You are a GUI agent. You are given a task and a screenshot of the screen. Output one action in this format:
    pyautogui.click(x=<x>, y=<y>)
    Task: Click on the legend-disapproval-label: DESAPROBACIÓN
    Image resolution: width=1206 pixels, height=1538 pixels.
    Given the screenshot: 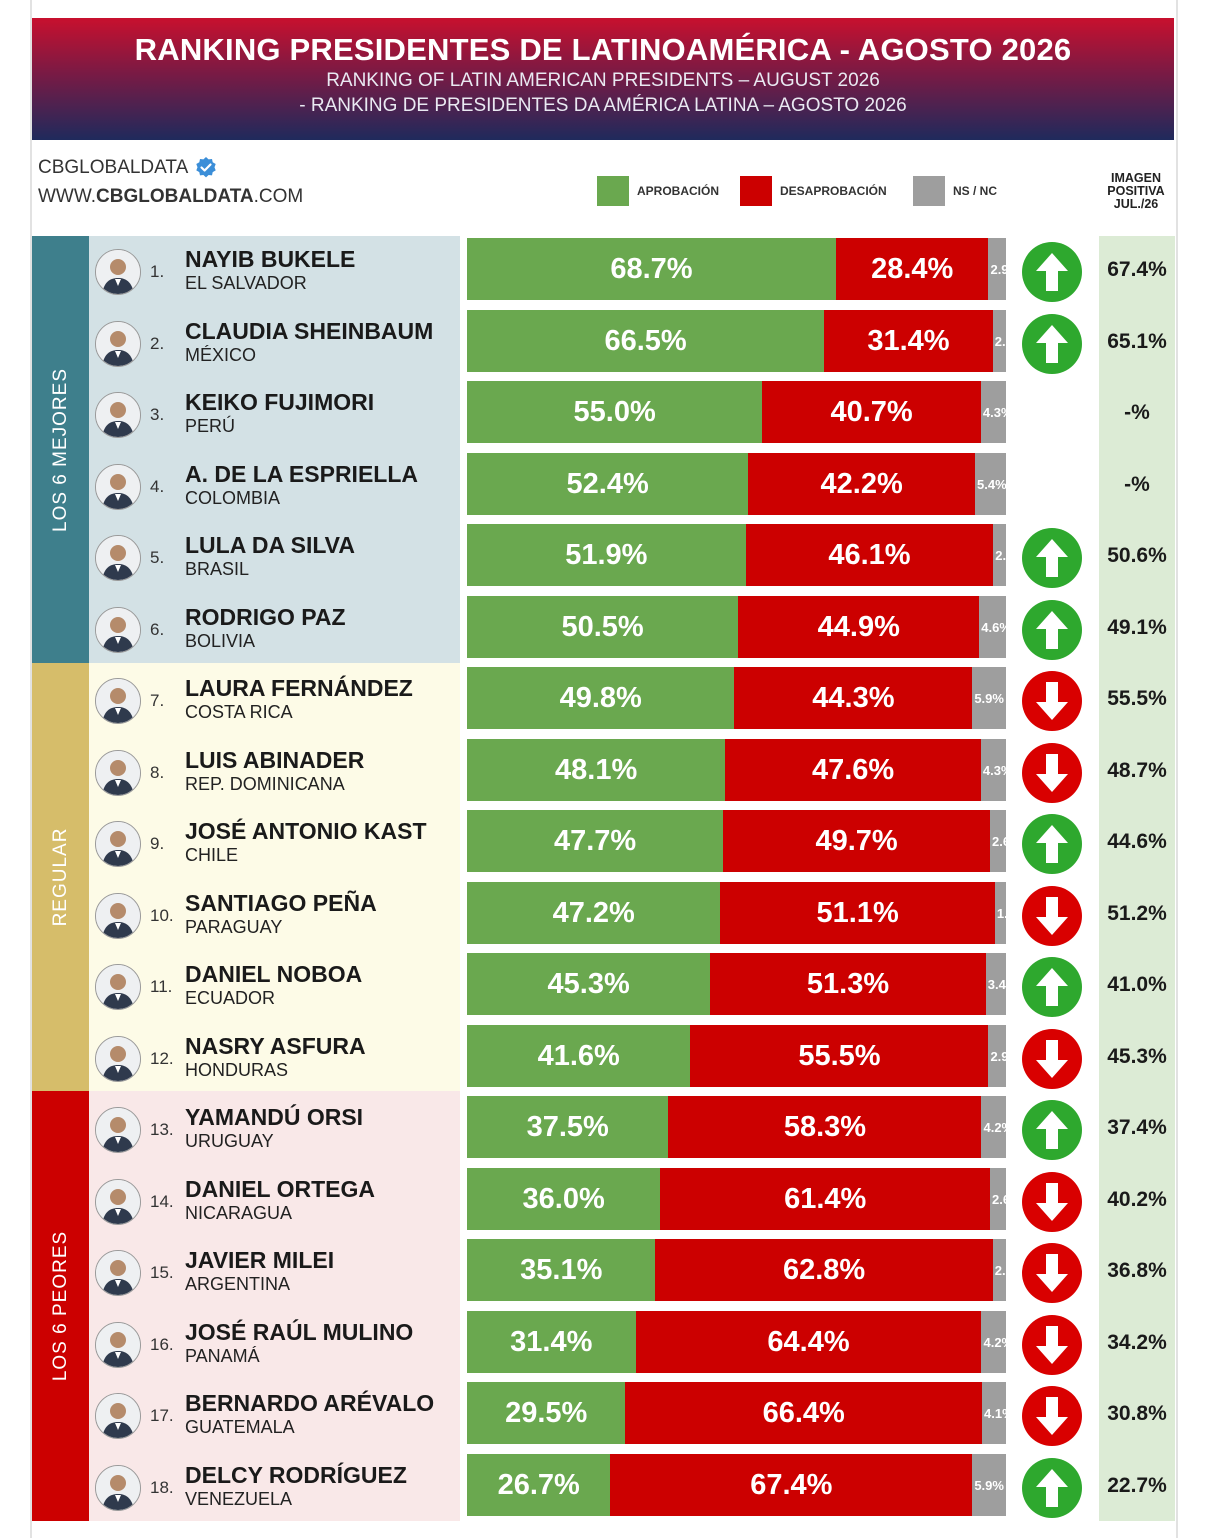 What is the action you would take?
    pyautogui.click(x=833, y=191)
    